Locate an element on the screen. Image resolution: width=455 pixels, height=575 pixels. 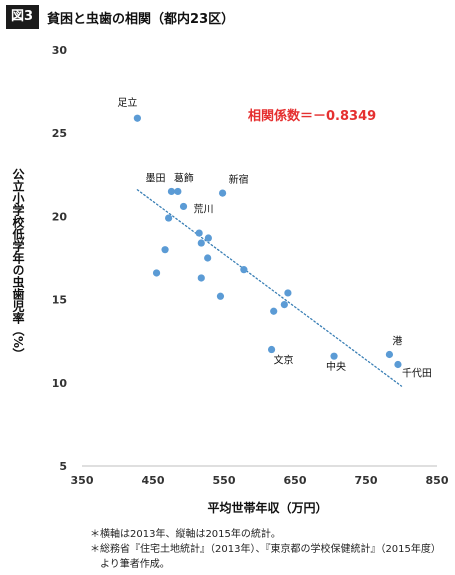
y-tick-label-20: 20 is located at coordinates (60, 216).